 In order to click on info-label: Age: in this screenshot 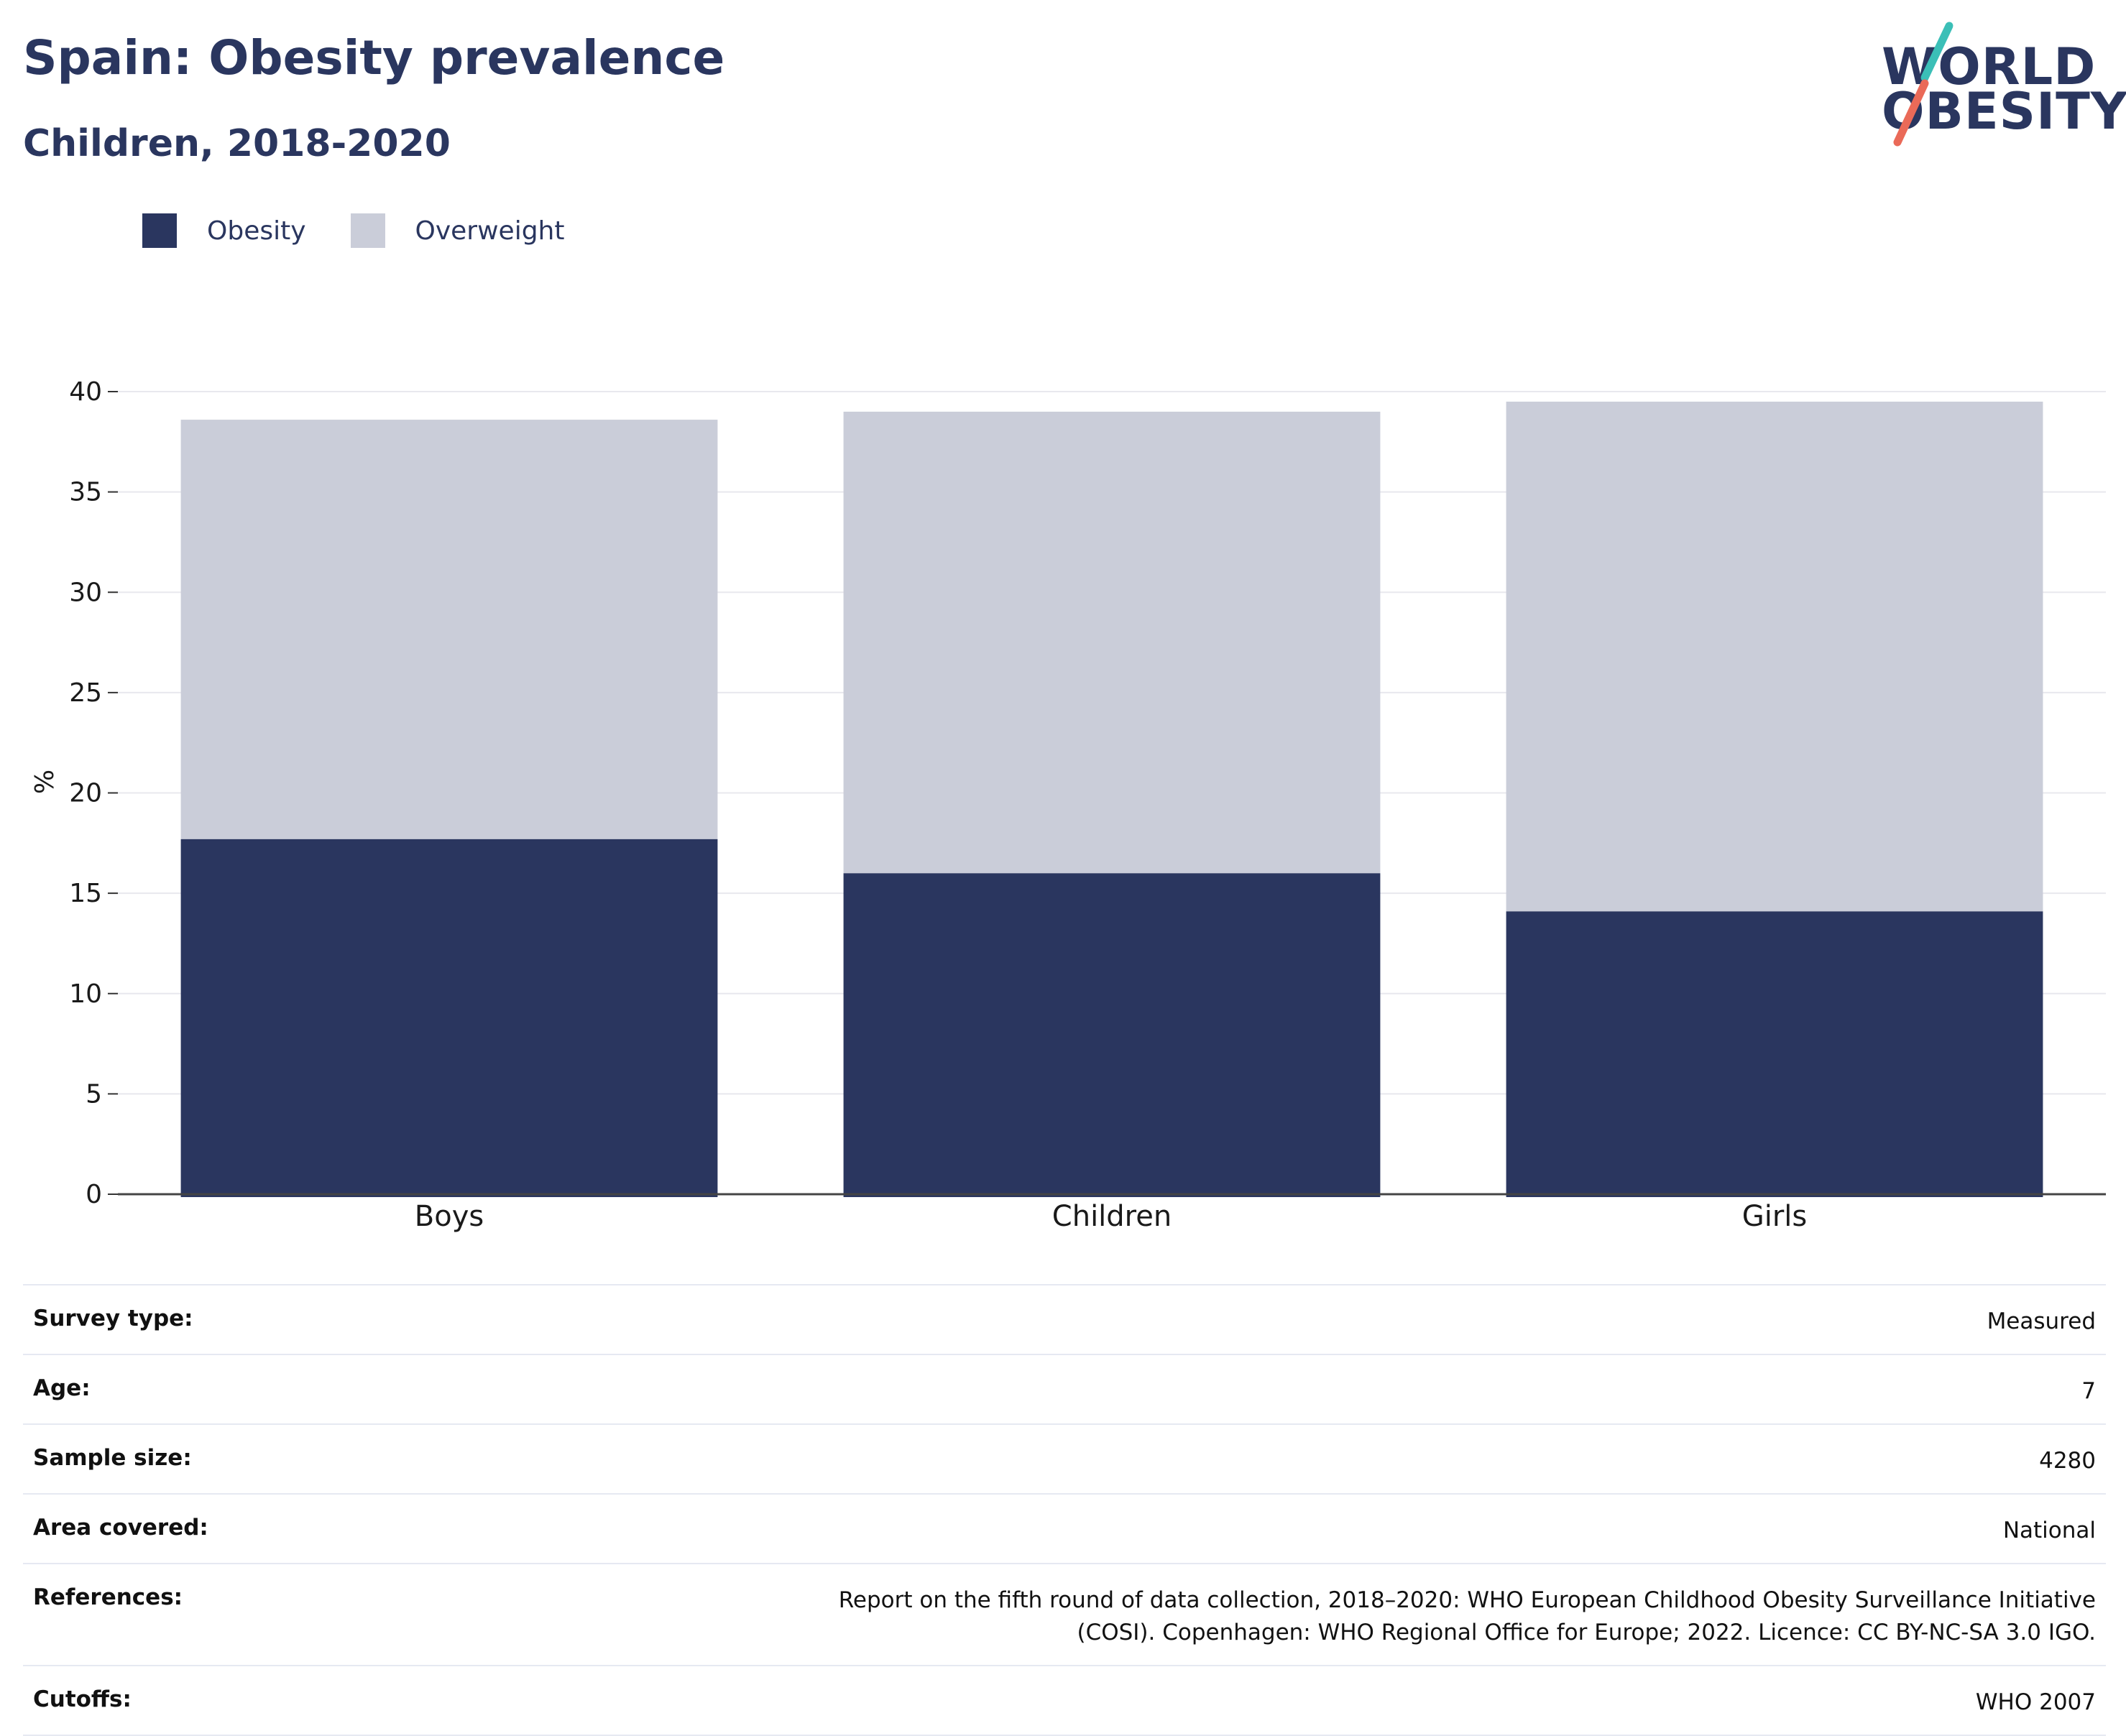, I will do `click(62, 1388)`.